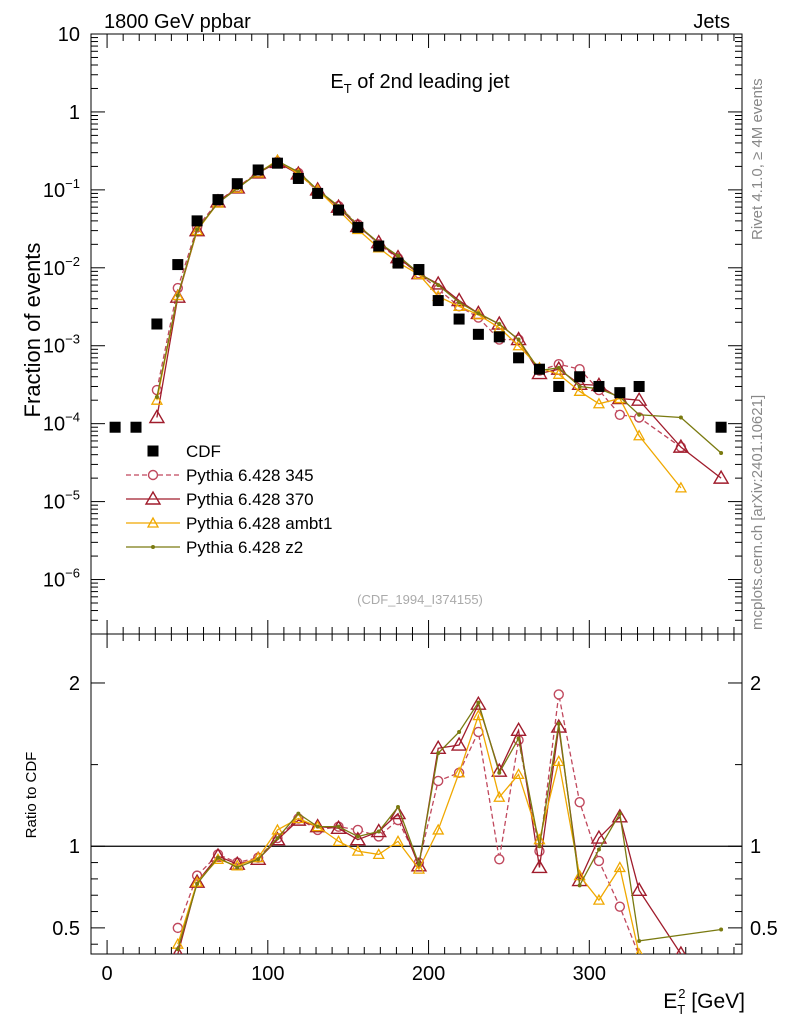 This screenshot has height=1024, width=786. I want to click on main-ytick-exp: −4, so click(72, 417).